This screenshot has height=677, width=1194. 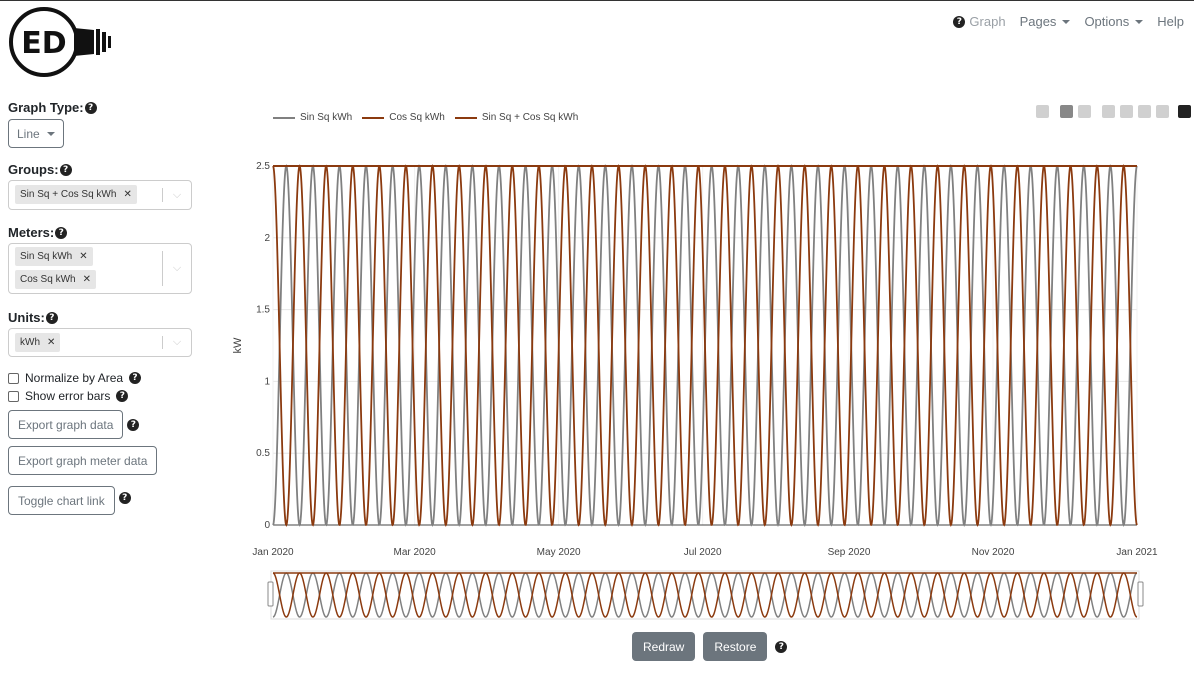 I want to click on normalize-row: Normalize by Area ?, so click(x=103, y=378).